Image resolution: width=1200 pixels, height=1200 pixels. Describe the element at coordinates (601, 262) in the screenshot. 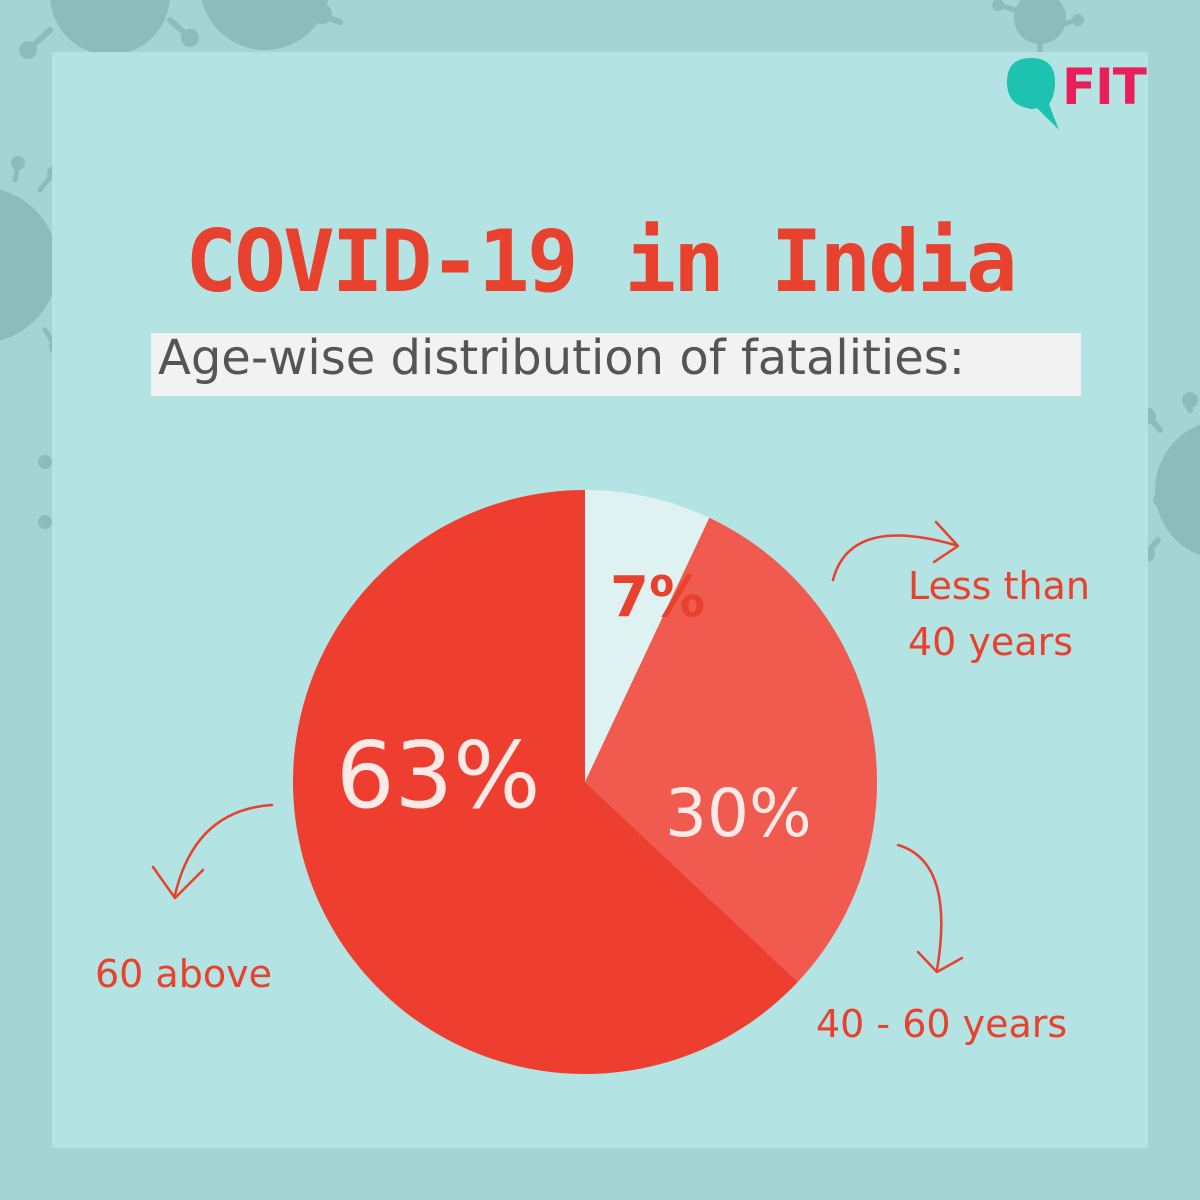

I see `page-title: COVID-19 in India` at that location.